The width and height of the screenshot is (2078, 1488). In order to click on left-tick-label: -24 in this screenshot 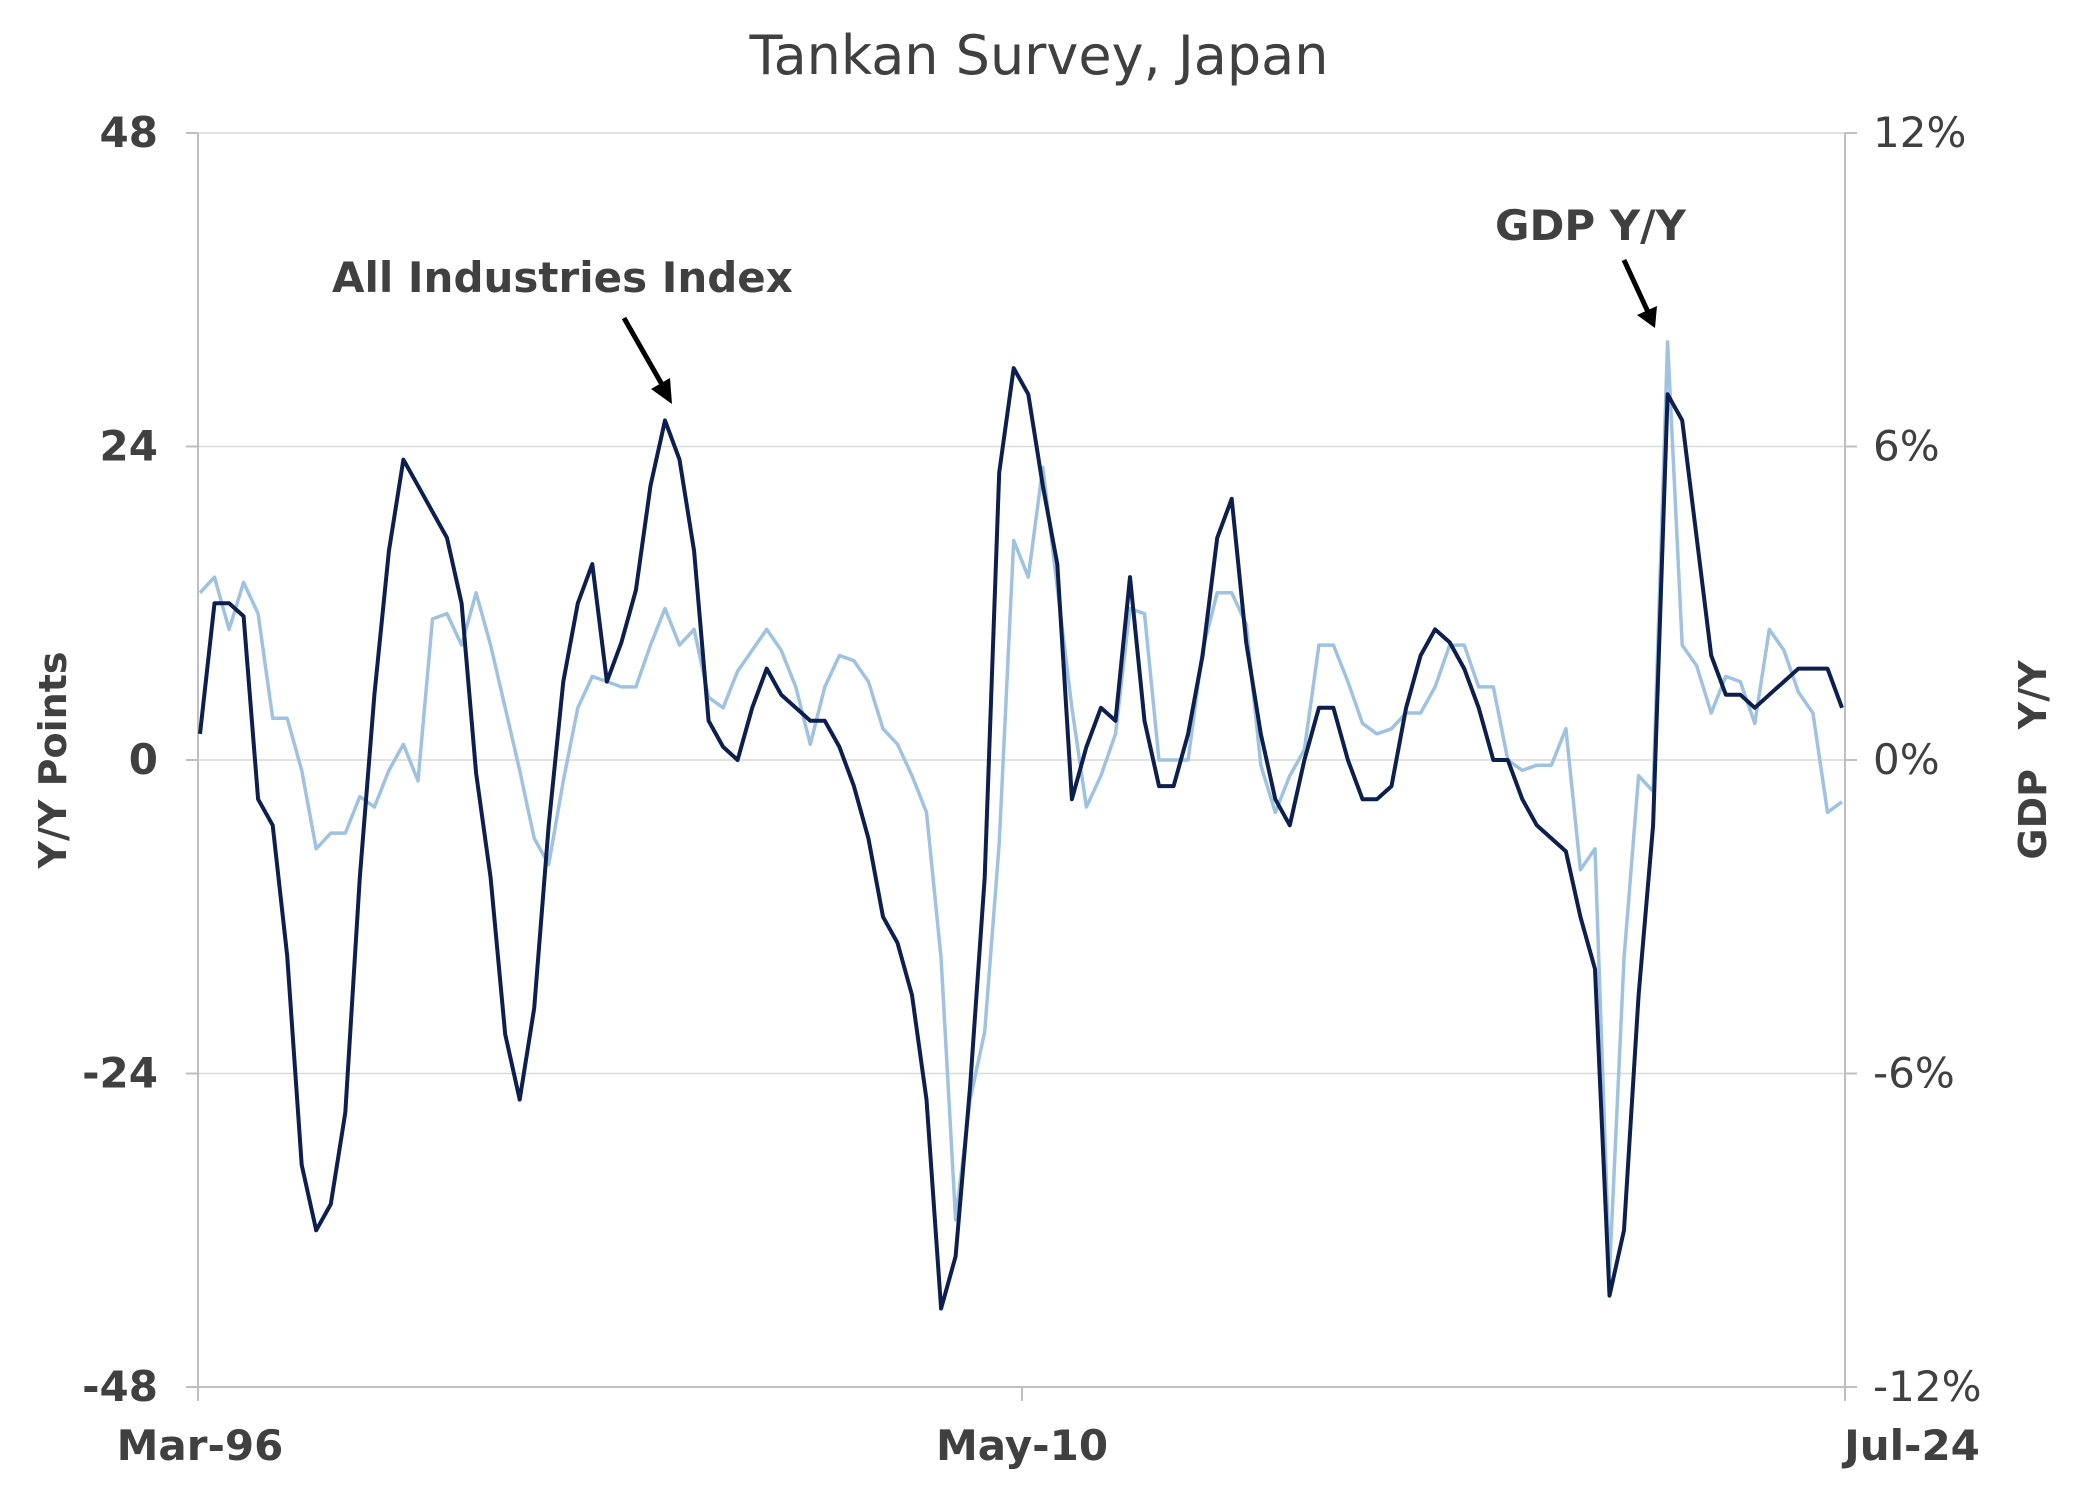, I will do `click(120, 1073)`.